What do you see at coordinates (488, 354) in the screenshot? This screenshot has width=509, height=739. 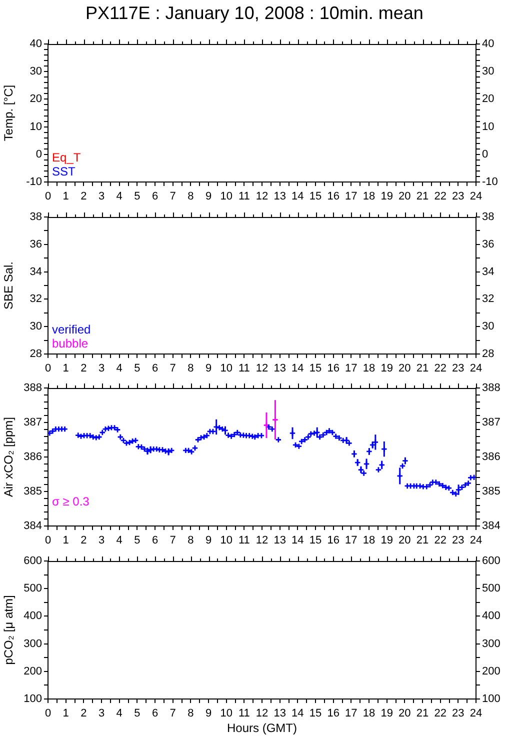 I see `y2-tick-label: 28` at bounding box center [488, 354].